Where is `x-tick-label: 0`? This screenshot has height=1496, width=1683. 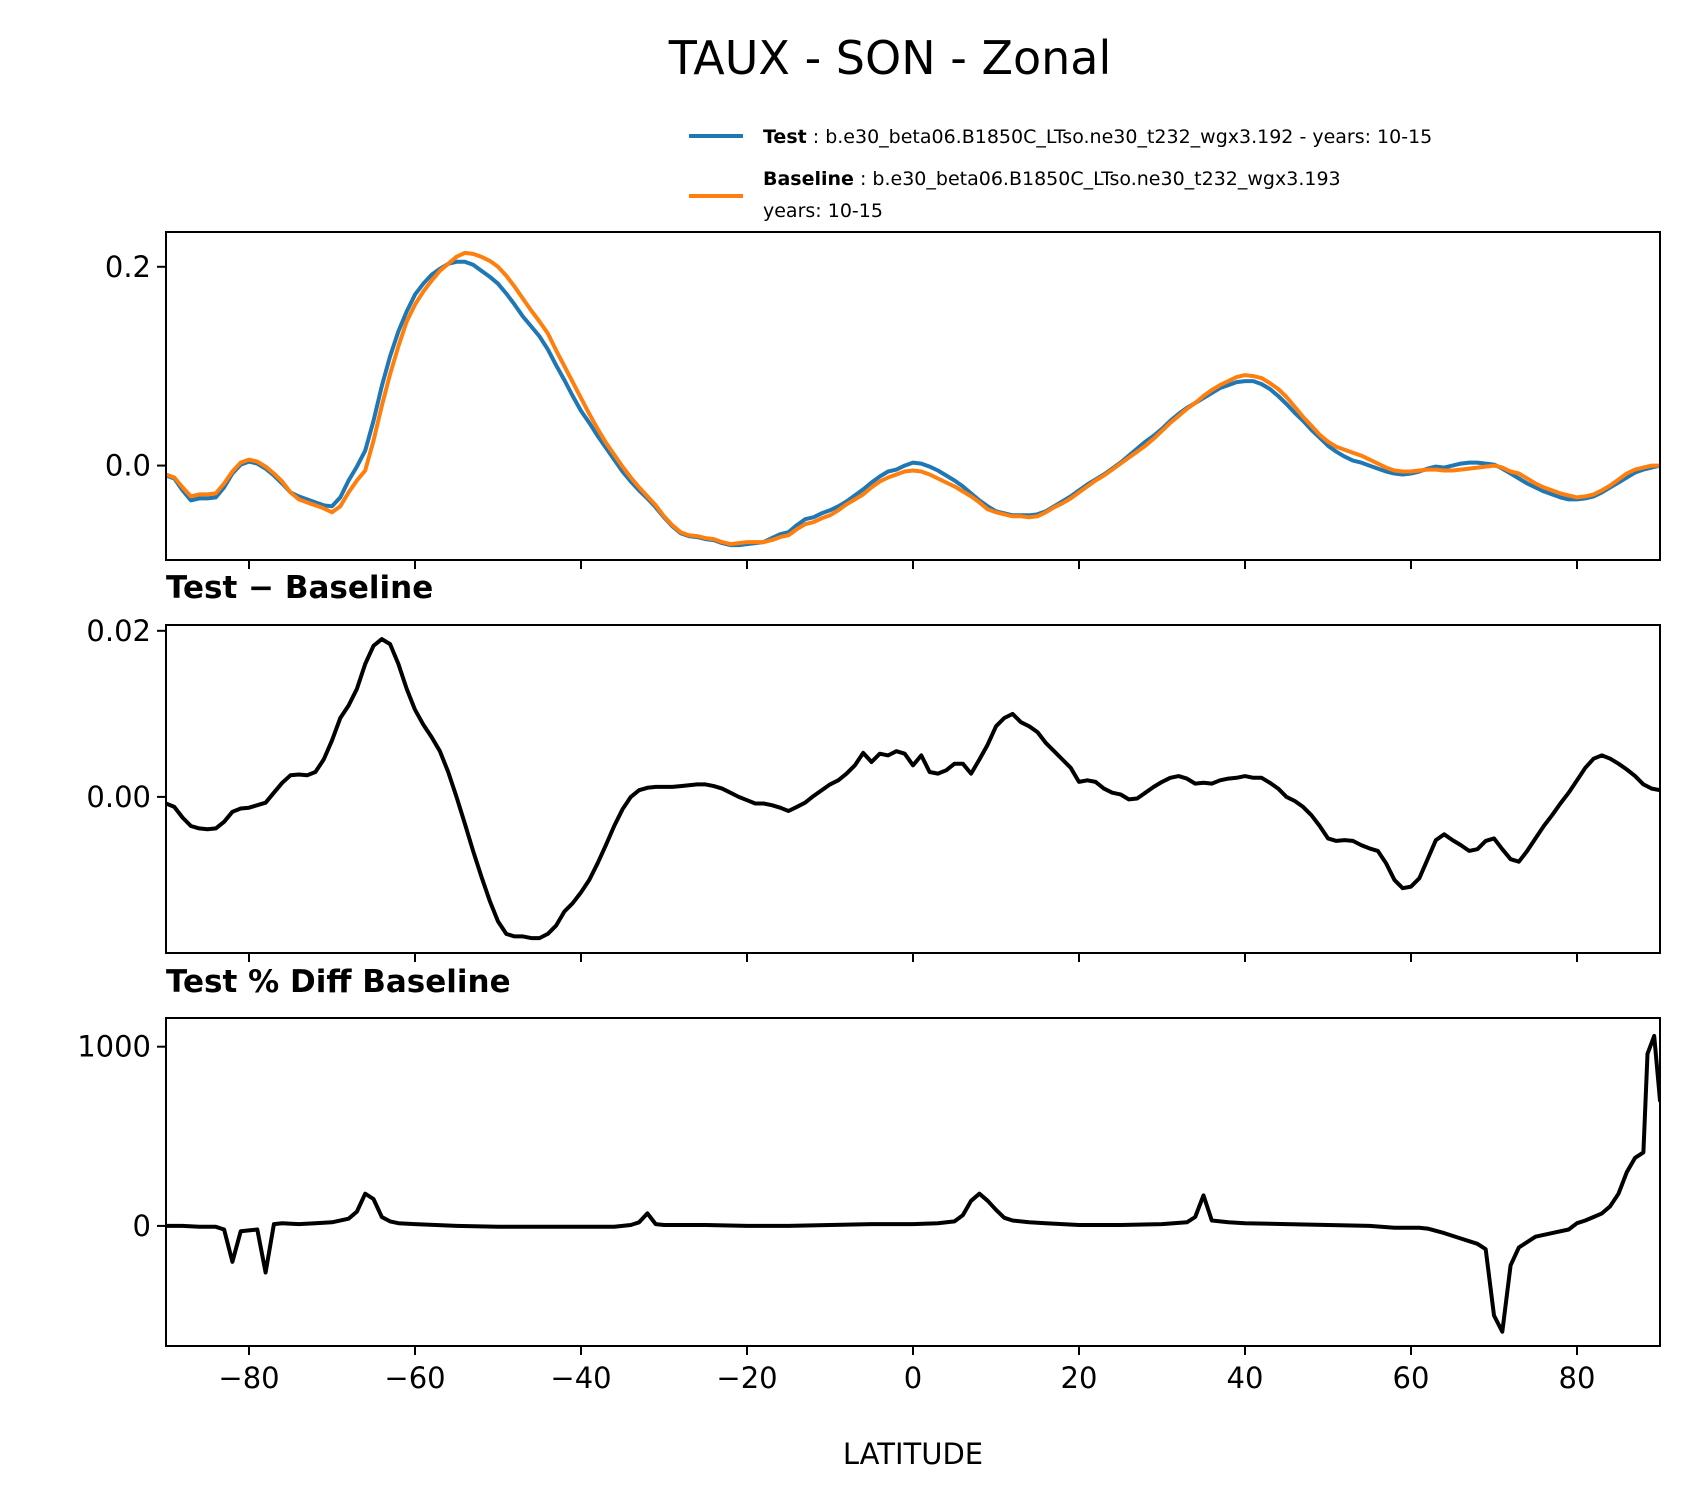
x-tick-label: 0 is located at coordinates (913, 1378).